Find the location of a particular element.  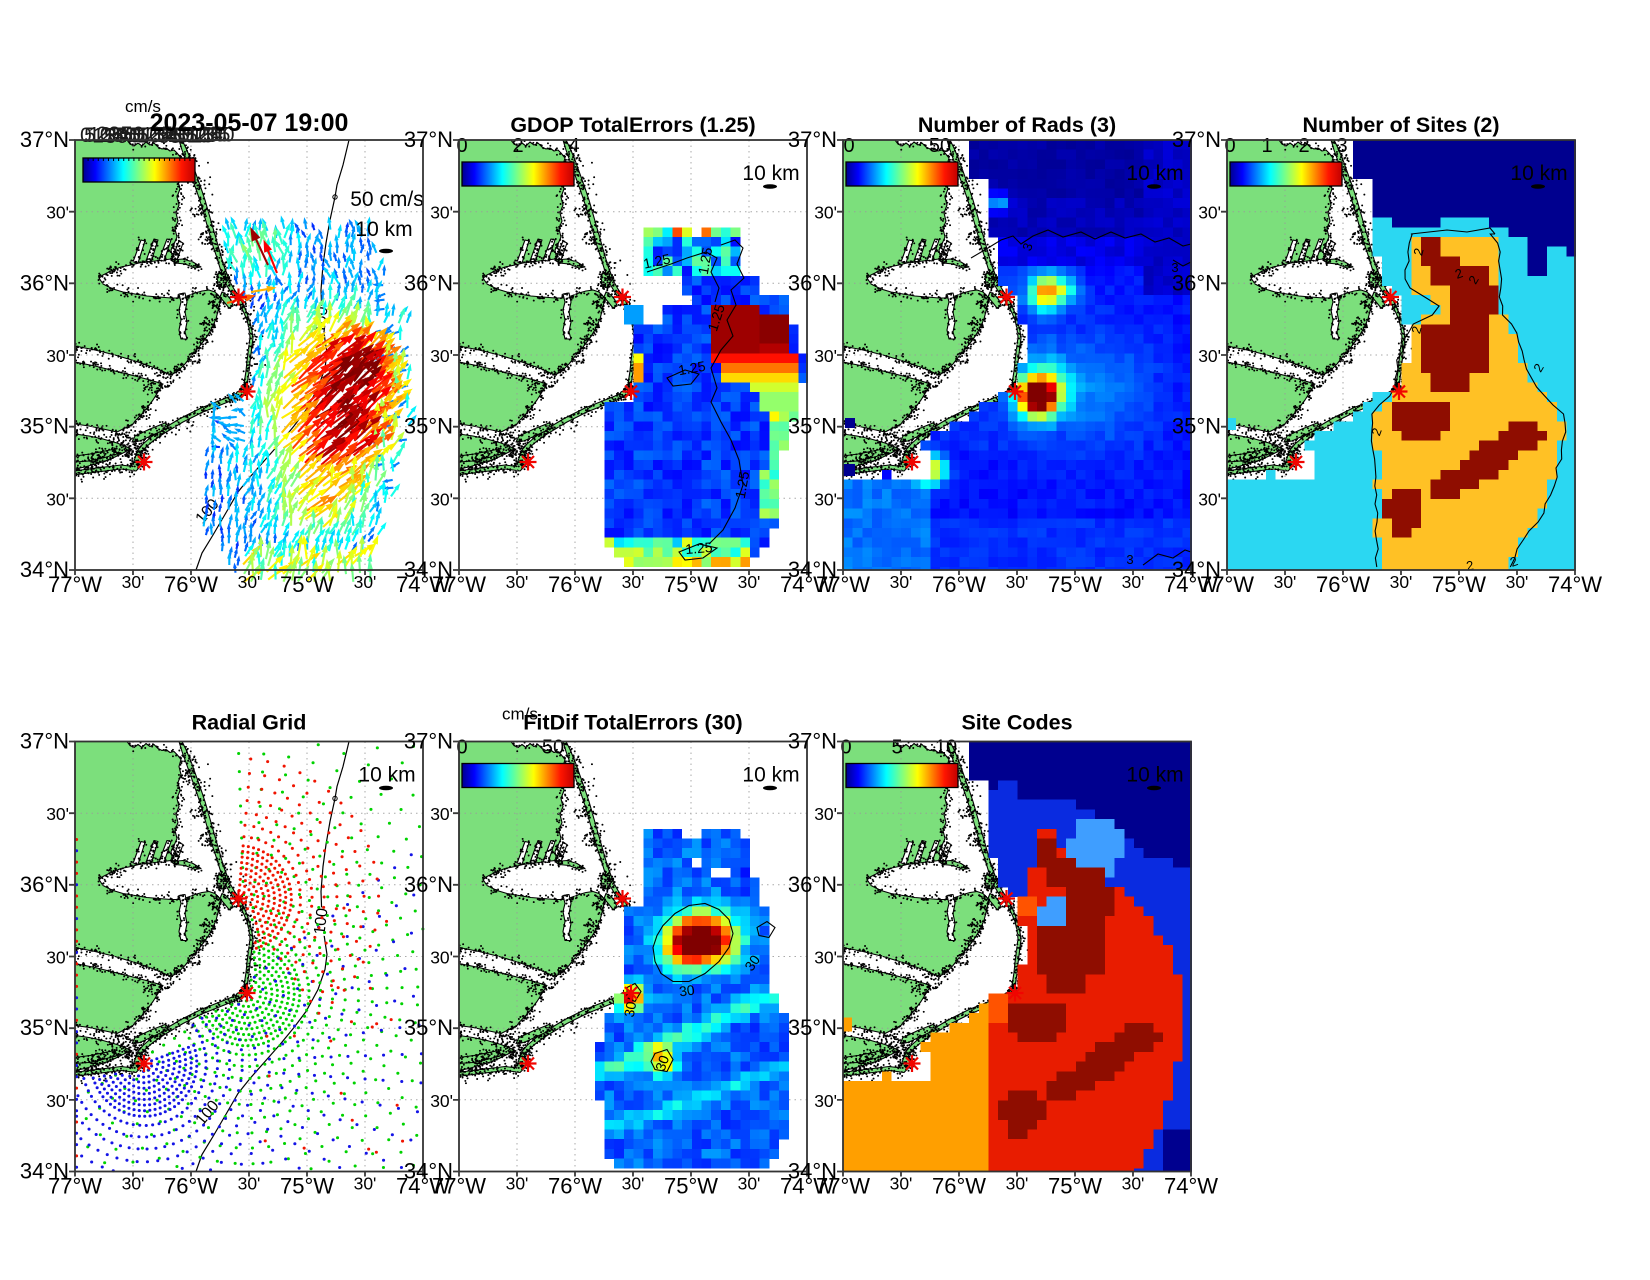

svg-text: FitDif TotalErrors (30) is located at coordinates (632, 723).